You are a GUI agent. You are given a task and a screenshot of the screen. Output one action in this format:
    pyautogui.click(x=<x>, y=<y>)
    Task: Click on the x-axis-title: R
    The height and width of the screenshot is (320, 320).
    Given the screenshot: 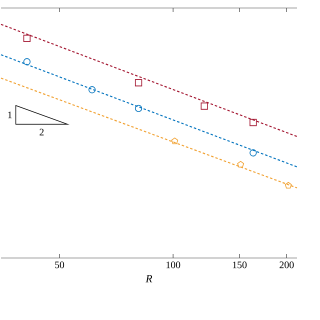 What is the action you would take?
    pyautogui.click(x=149, y=278)
    